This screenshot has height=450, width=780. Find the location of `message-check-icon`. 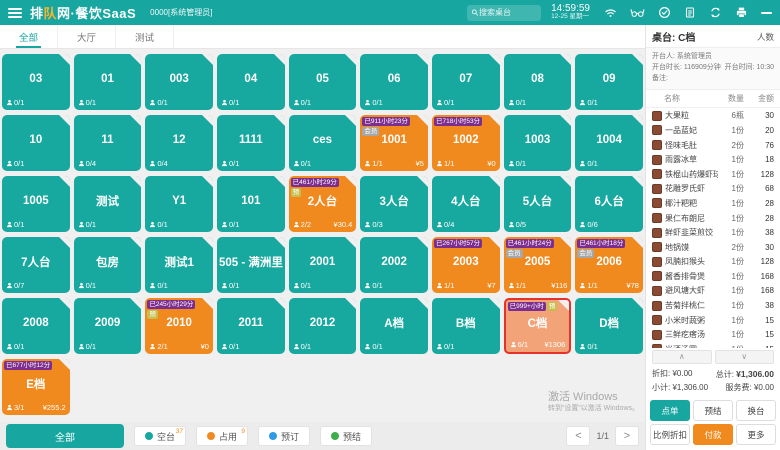

message-check-icon is located at coordinates (664, 12).